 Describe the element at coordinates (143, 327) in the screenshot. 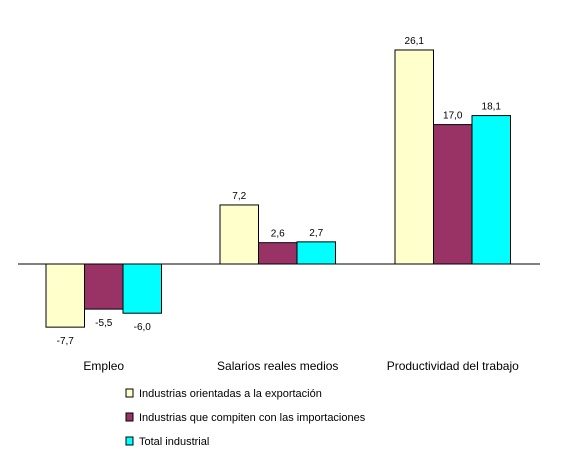

I see `value-label-3-1: -6,0` at that location.